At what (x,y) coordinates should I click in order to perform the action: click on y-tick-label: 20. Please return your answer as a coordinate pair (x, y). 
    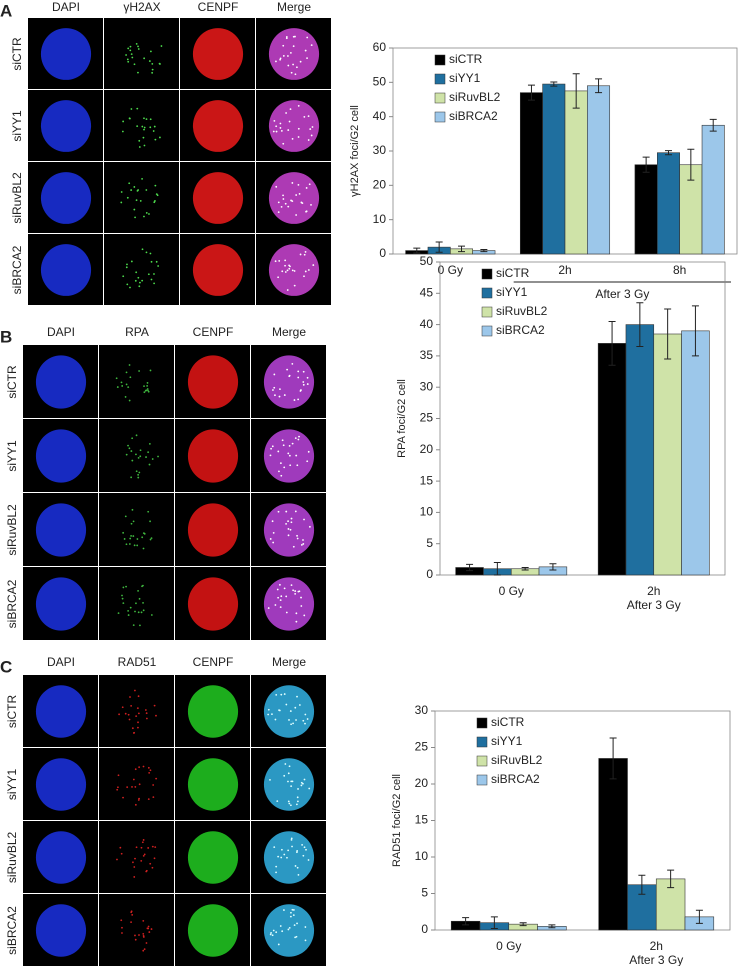
    Looking at the image, I should click on (422, 783).